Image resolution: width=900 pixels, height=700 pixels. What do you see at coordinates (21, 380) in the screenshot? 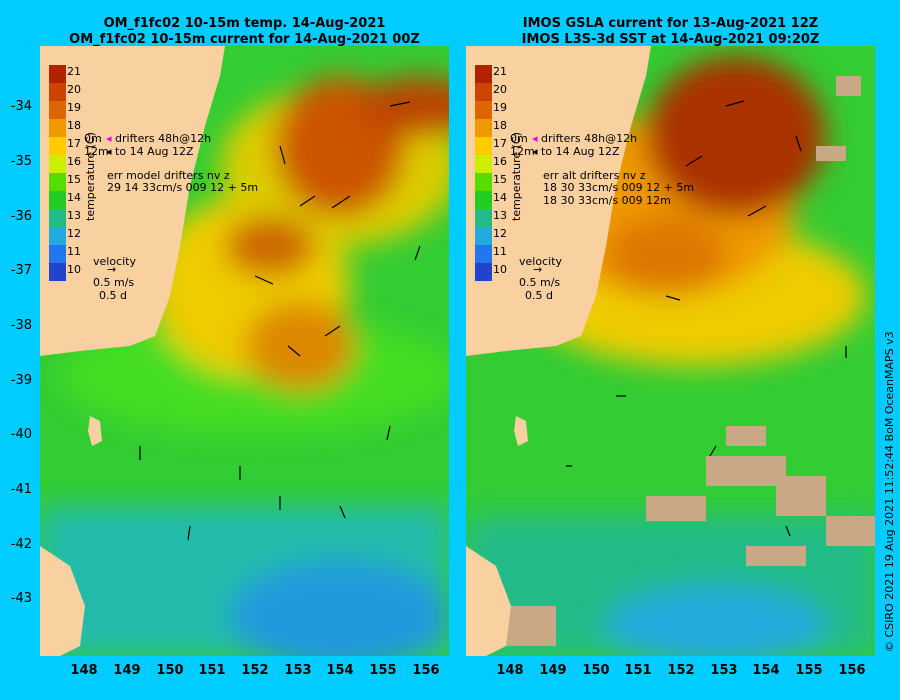
I see `lat-tick: -39` at bounding box center [21, 380].